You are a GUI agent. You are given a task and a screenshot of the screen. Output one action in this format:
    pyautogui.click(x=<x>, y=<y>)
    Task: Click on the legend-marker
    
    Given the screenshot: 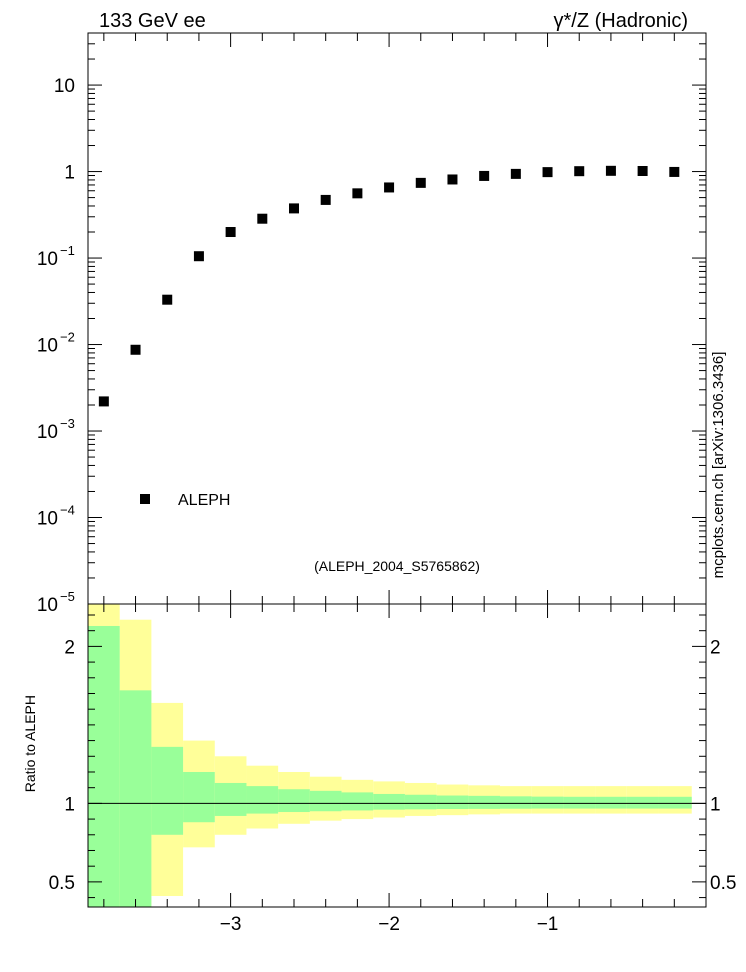 What is the action you would take?
    pyautogui.click(x=145, y=499)
    